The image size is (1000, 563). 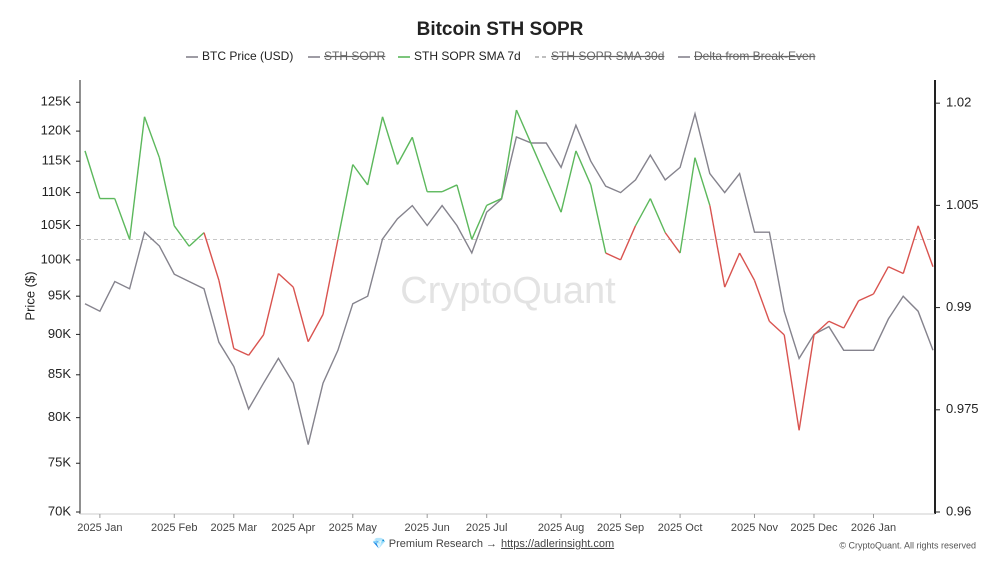 I want to click on x-tick-label: 2025 Feb, so click(x=174, y=528).